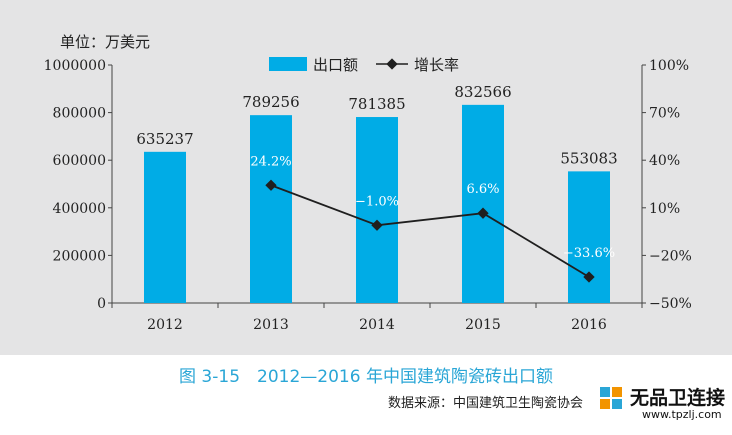 The image size is (732, 435). Describe the element at coordinates (678, 398) in the screenshot. I see `watermark-text: 无品卫连接` at that location.